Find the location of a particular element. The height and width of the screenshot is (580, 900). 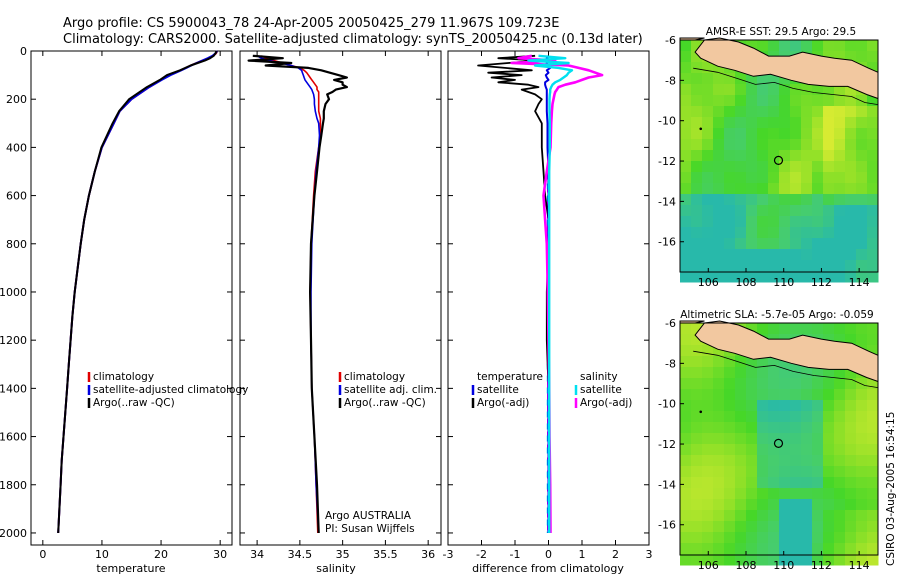

map-x-tick-label: 106 is located at coordinates (708, 565).